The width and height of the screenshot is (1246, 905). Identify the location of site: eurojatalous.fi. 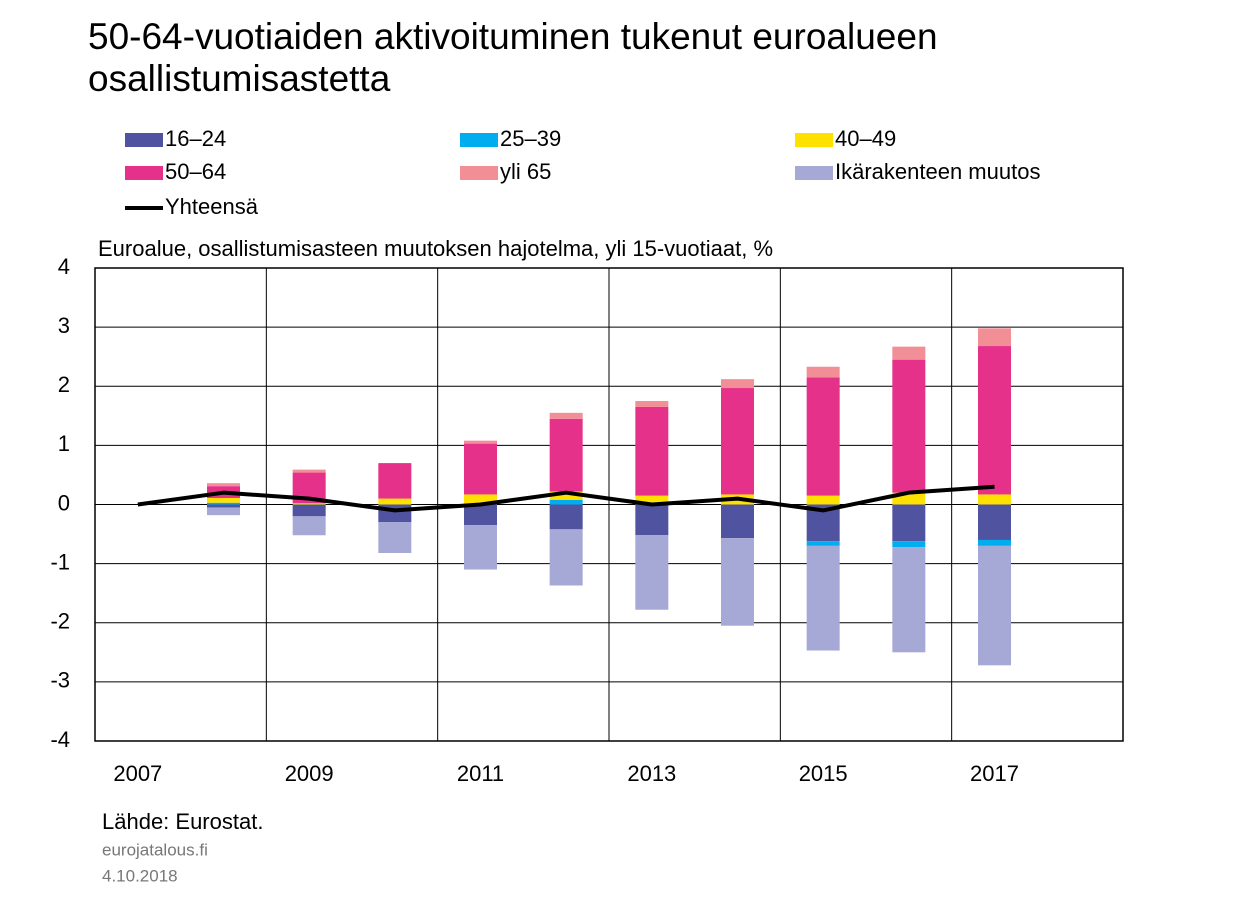
(155, 849).